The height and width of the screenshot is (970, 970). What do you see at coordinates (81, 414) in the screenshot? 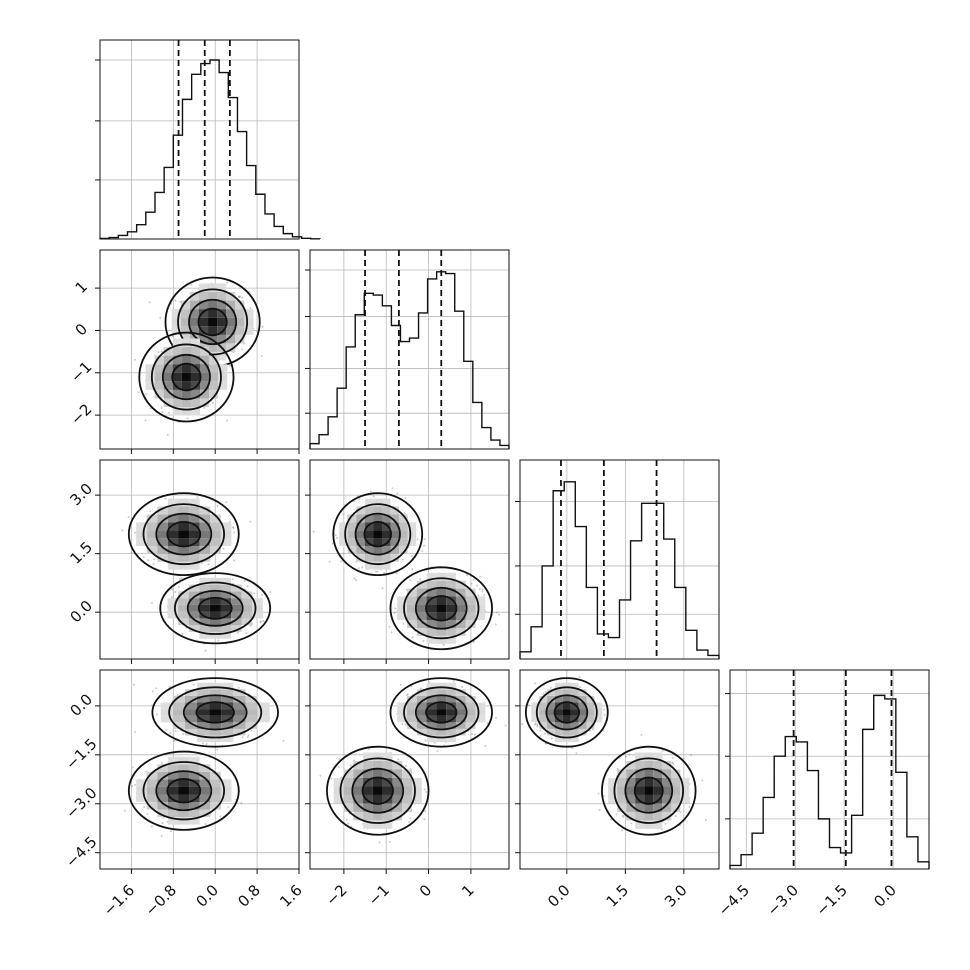
I see `y-tick-label: −2` at bounding box center [81, 414].